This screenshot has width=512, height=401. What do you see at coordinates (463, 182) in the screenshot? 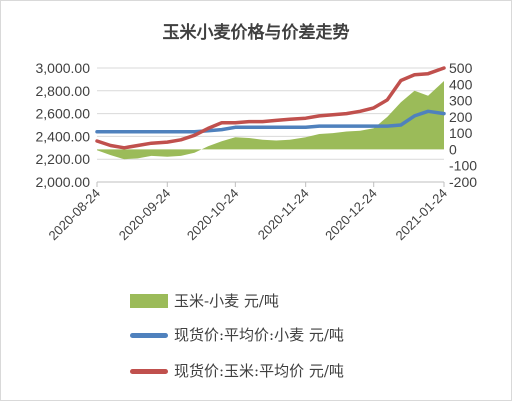
I see `y-right-tick-label: -200` at bounding box center [463, 182].